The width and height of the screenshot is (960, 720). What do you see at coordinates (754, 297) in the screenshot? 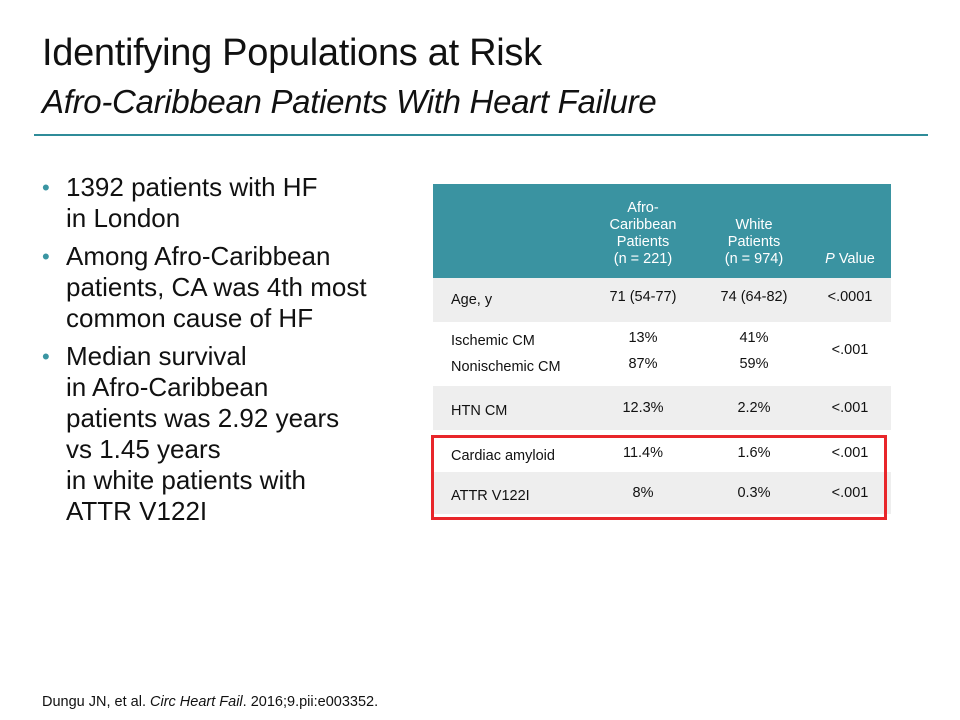
I see `cell-white: 74 (64-82)` at bounding box center [754, 297].